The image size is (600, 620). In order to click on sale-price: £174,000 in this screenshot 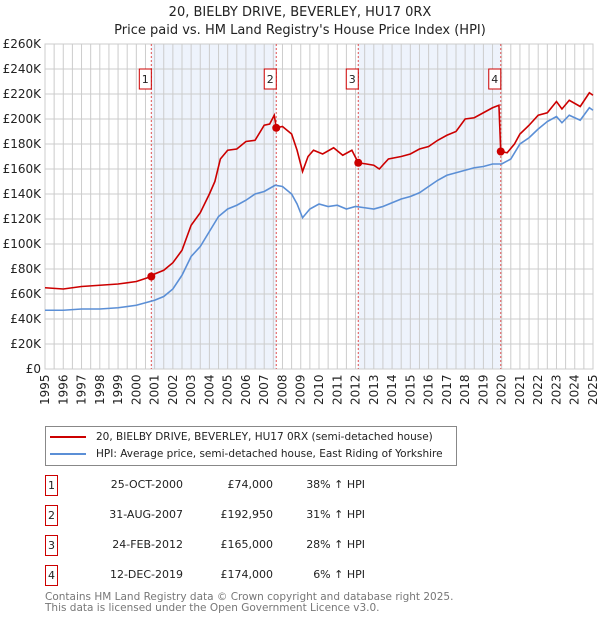, I will do `click(247, 574)`.